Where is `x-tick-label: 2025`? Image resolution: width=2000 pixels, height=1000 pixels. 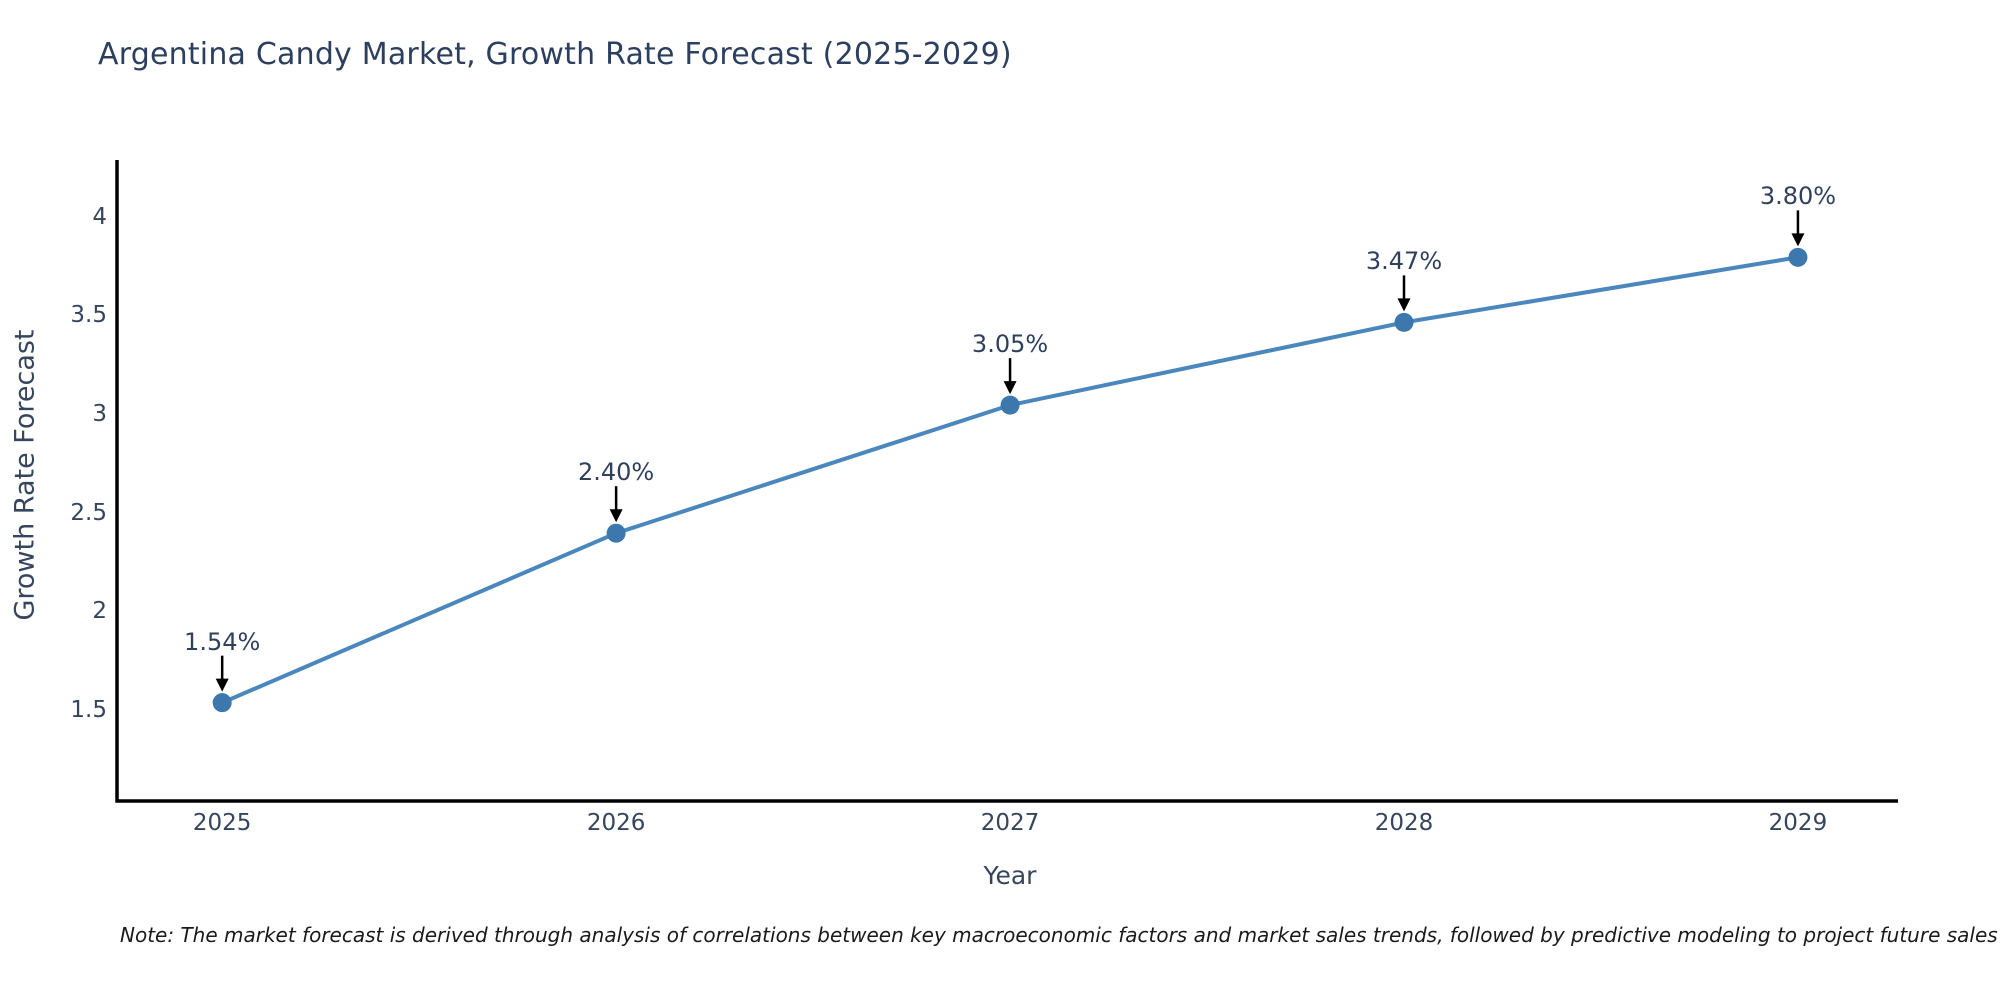 x-tick-label: 2025 is located at coordinates (222, 823).